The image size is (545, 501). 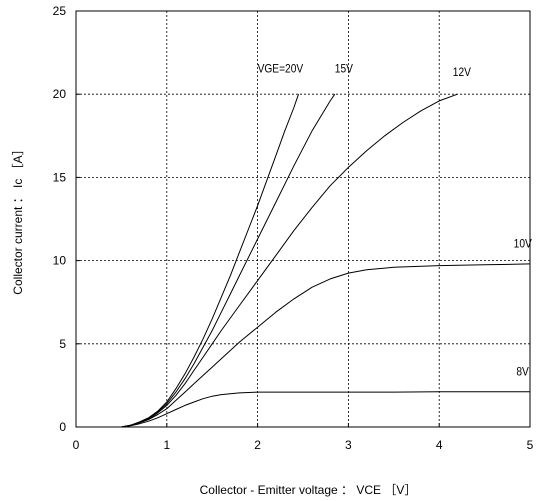 I want to click on y-axis-ticks: 0 5 10 15 20 25, so click(x=66, y=219).